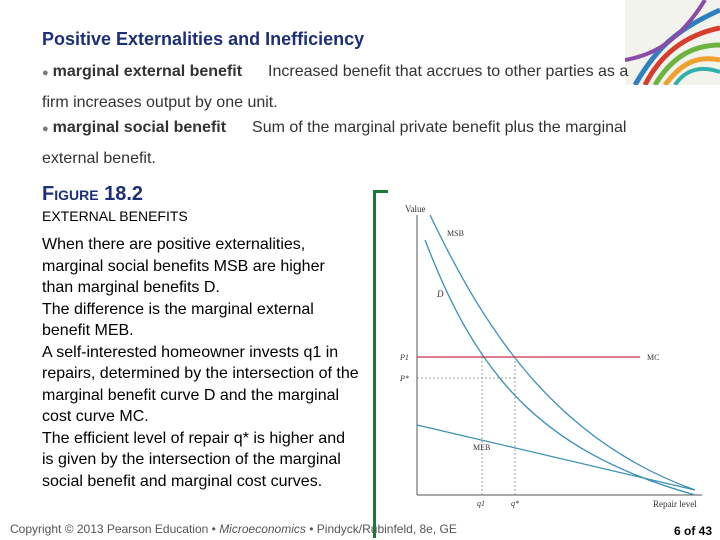  Describe the element at coordinates (380, 364) in the screenshot. I see `figure-bracket` at that location.